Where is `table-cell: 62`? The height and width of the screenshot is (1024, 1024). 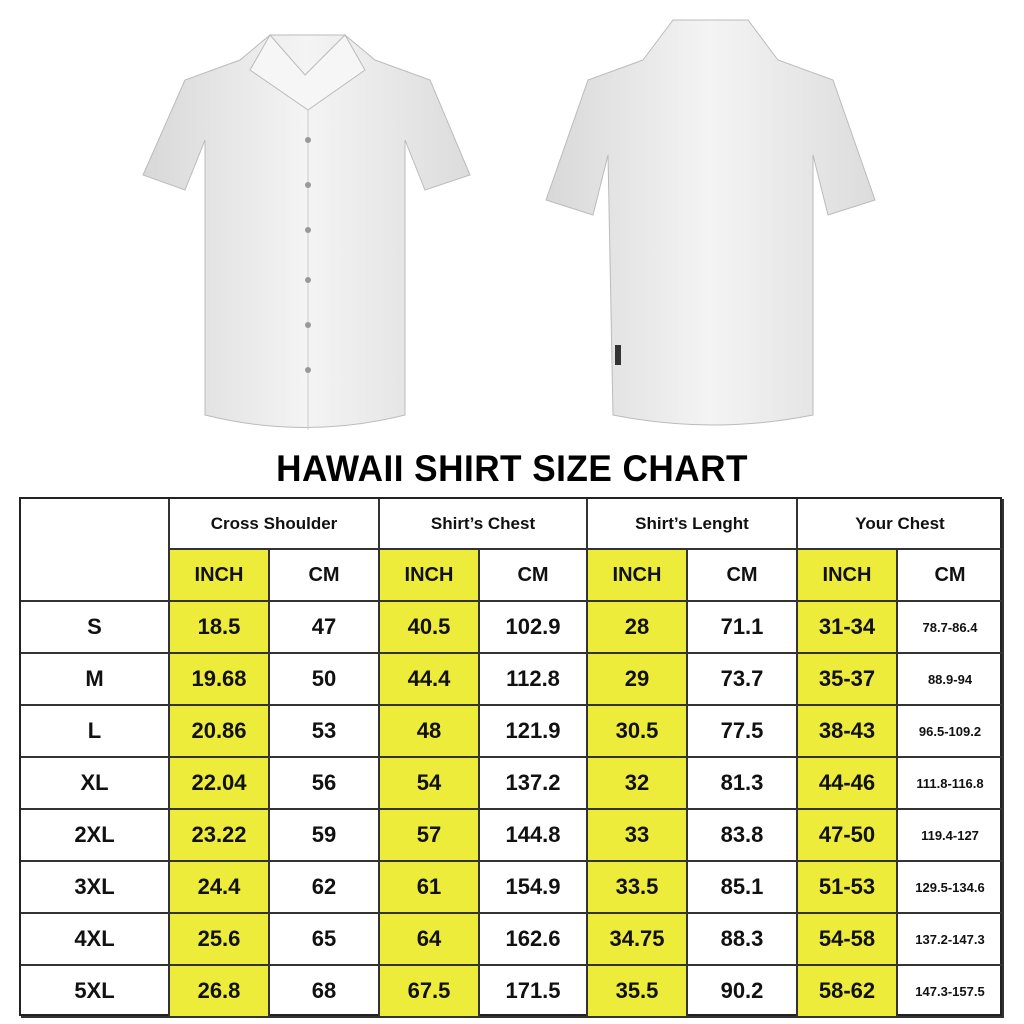
table-cell: 62 is located at coordinates (325, 888).